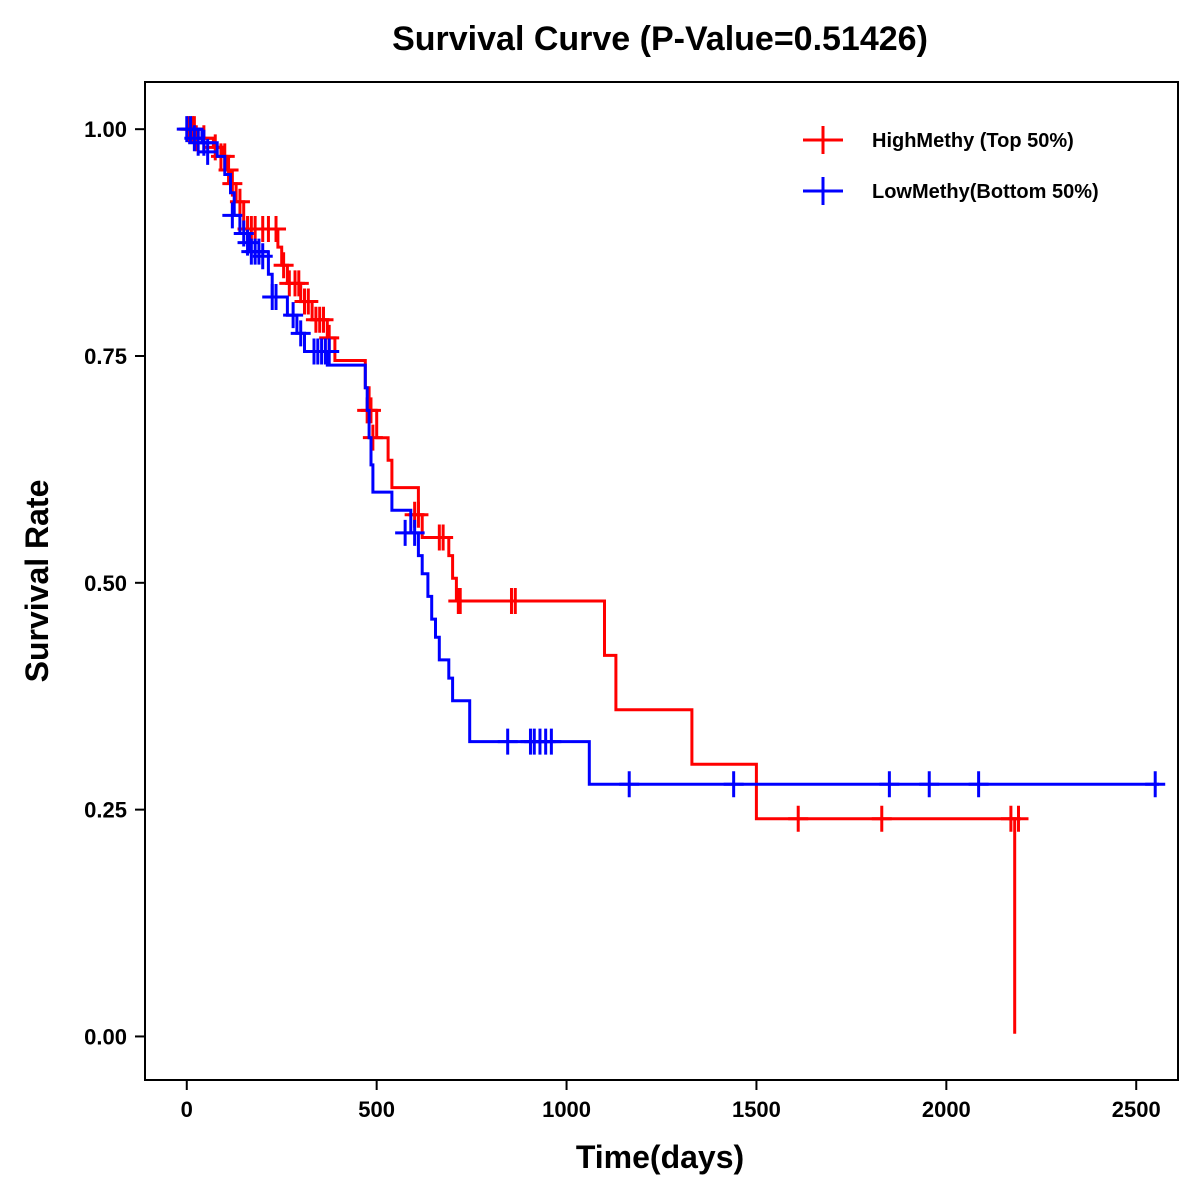  Describe the element at coordinates (973, 141) in the screenshot. I see `legend-label: HighMethy (Top 50%)` at that location.